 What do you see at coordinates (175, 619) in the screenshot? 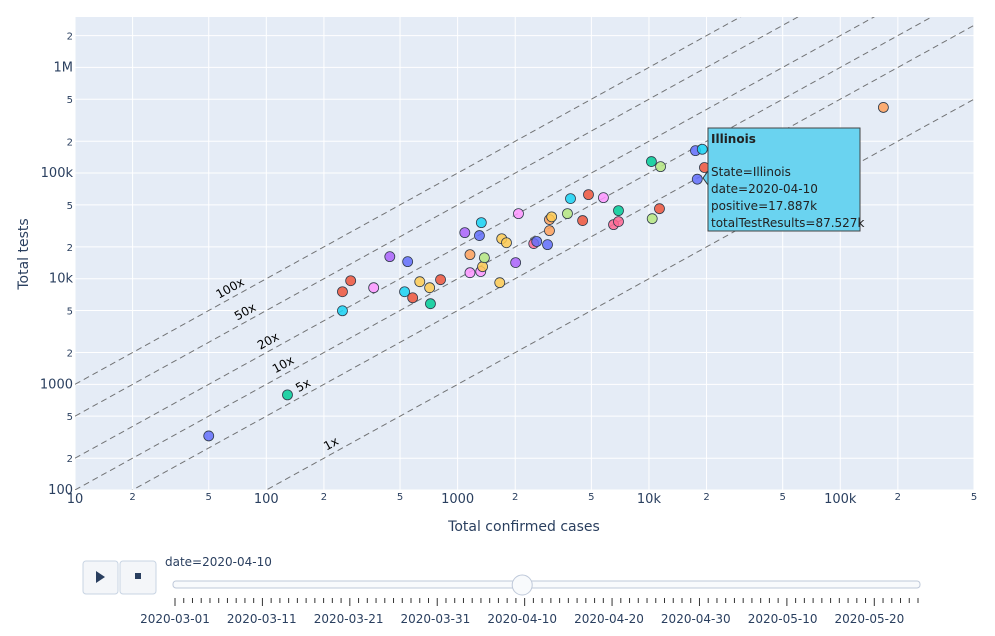
I see `slider-label: 2020-03-01` at bounding box center [175, 619].